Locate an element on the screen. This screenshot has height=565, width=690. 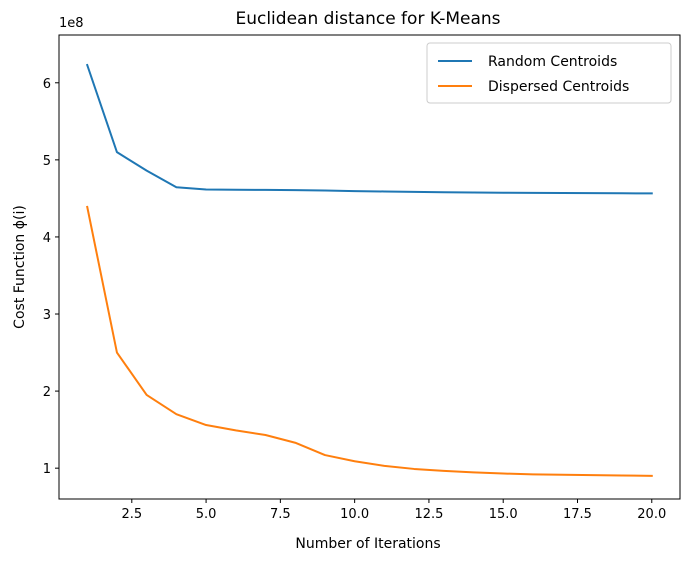
x-tick-label: 5.0 is located at coordinates (206, 514).